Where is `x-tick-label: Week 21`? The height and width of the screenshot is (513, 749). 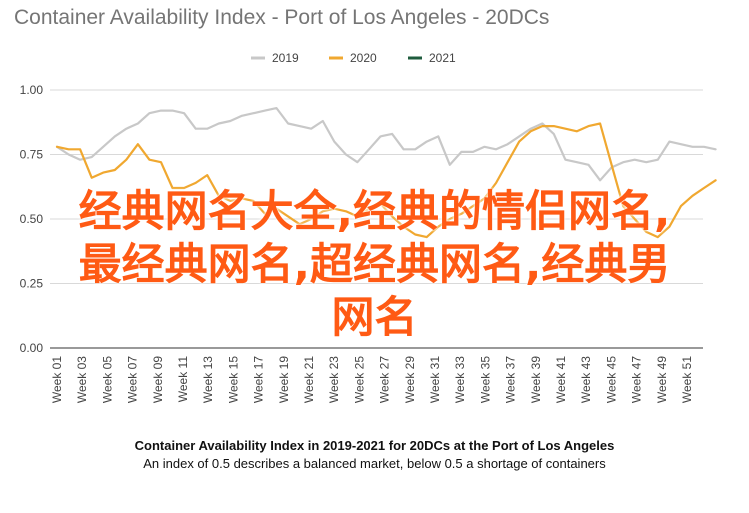
x-tick-label: Week 21 is located at coordinates (309, 379).